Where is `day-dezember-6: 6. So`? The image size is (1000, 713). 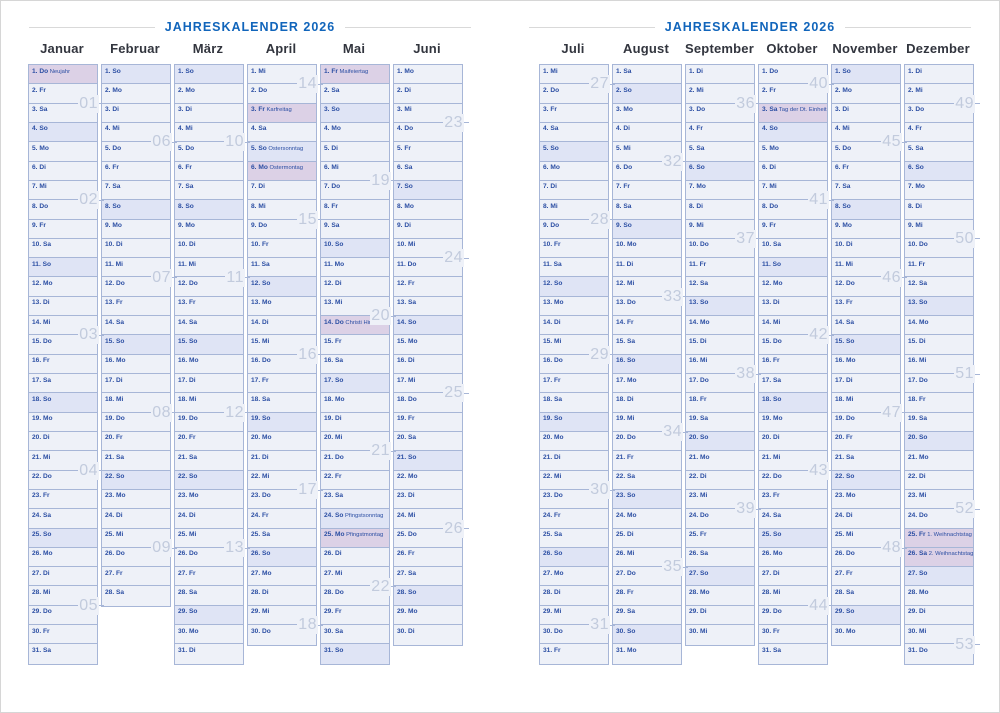
day-dezember-6: 6. So is located at coordinates (939, 171).